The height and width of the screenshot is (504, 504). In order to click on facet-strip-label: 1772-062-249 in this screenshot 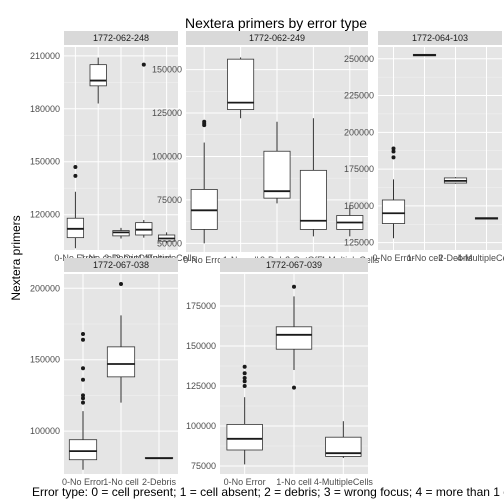, I will do `click(277, 38)`.